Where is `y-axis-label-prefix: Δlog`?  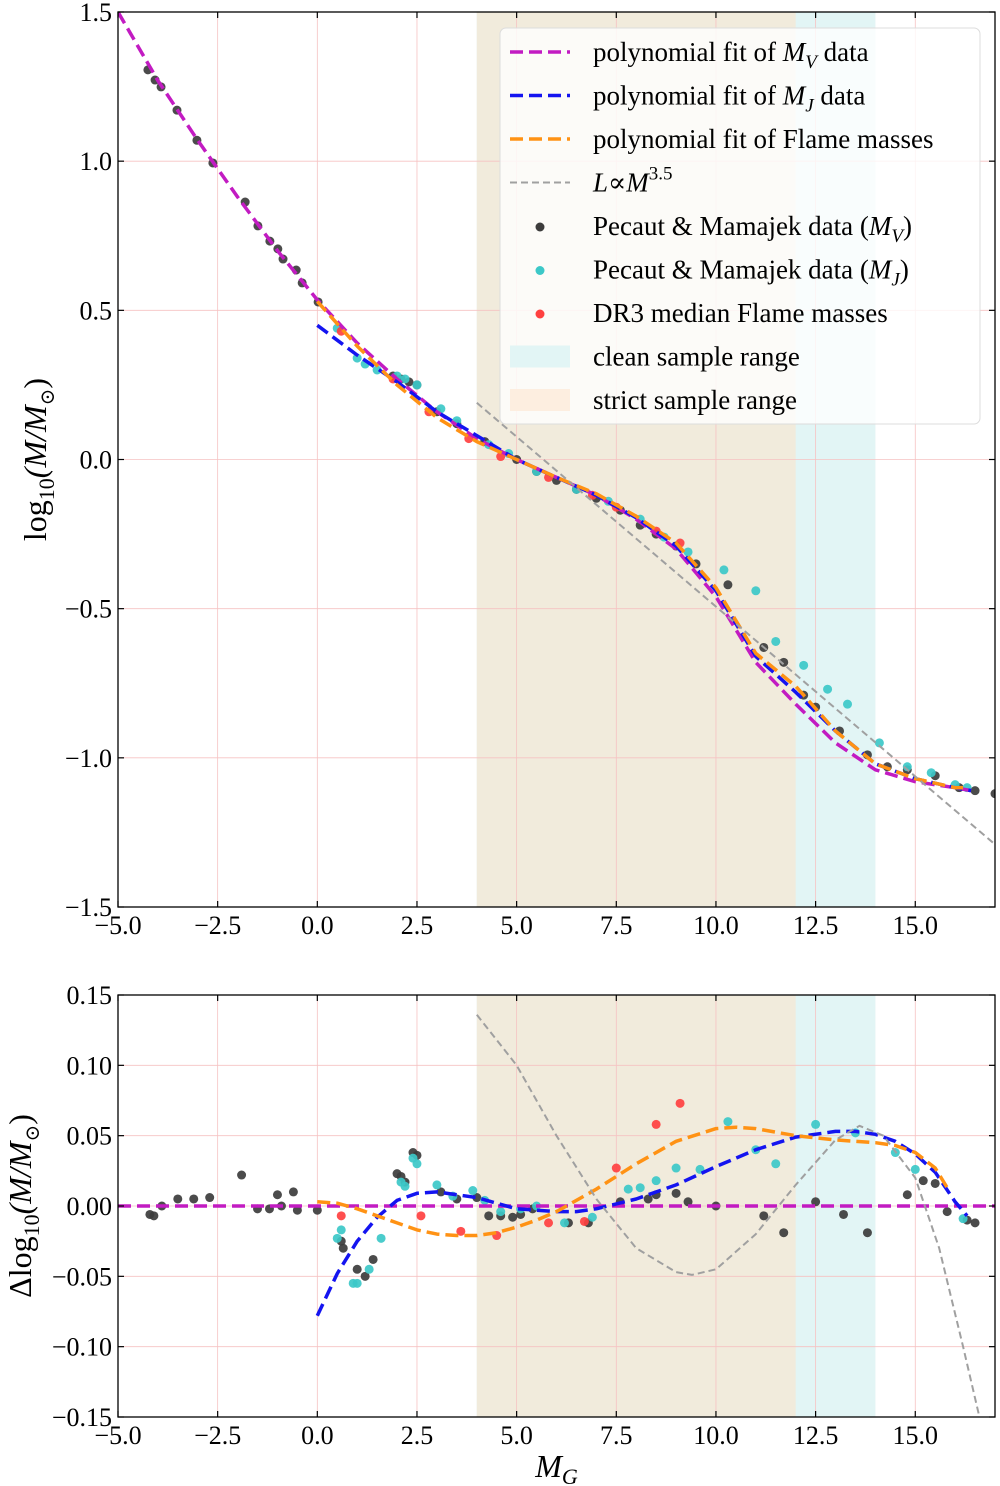
y-axis-label-prefix: Δlog is located at coordinates (20, 1266).